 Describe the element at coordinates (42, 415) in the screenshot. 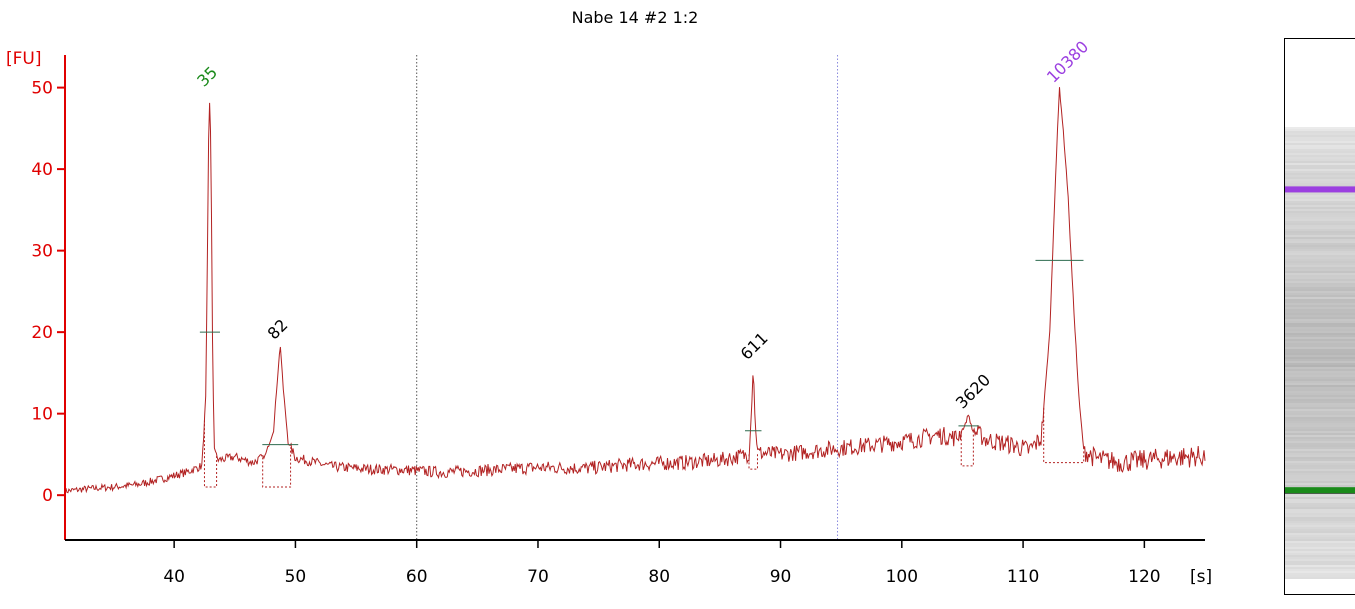

I see `y-tick-label-1: 10` at that location.